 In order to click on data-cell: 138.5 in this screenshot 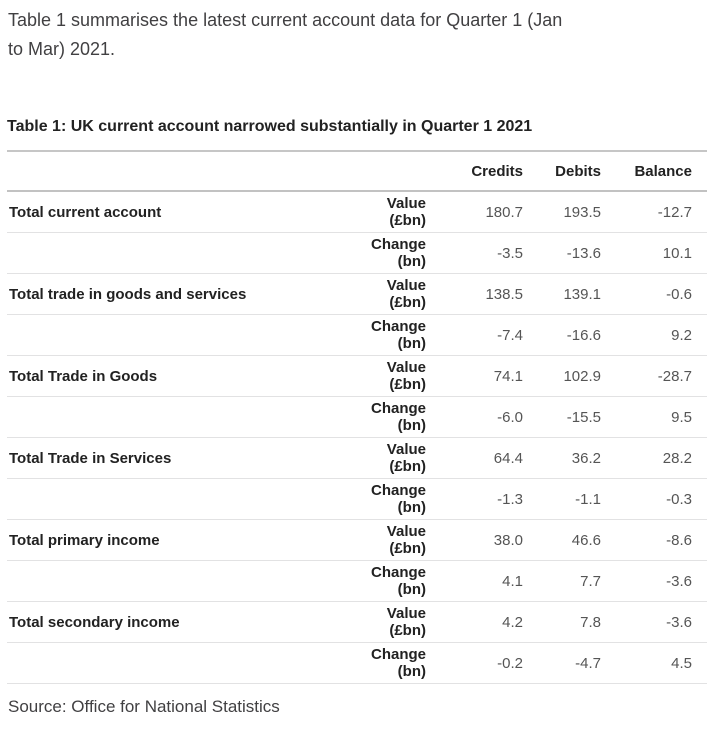, I will do `click(489, 294)`.